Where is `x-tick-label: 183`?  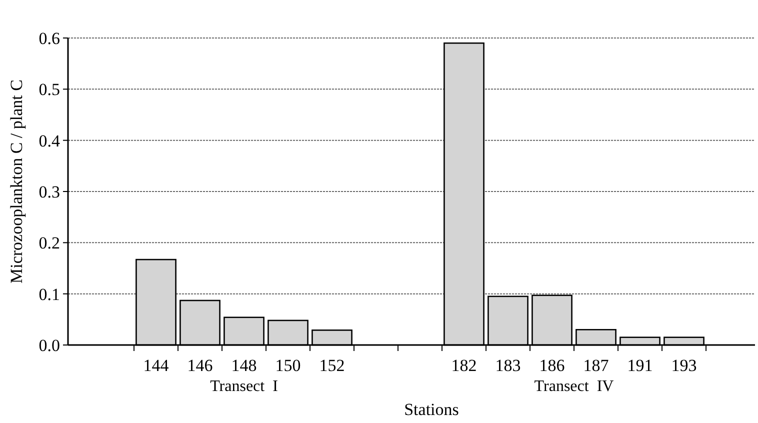 x-tick-label: 183 is located at coordinates (508, 365).